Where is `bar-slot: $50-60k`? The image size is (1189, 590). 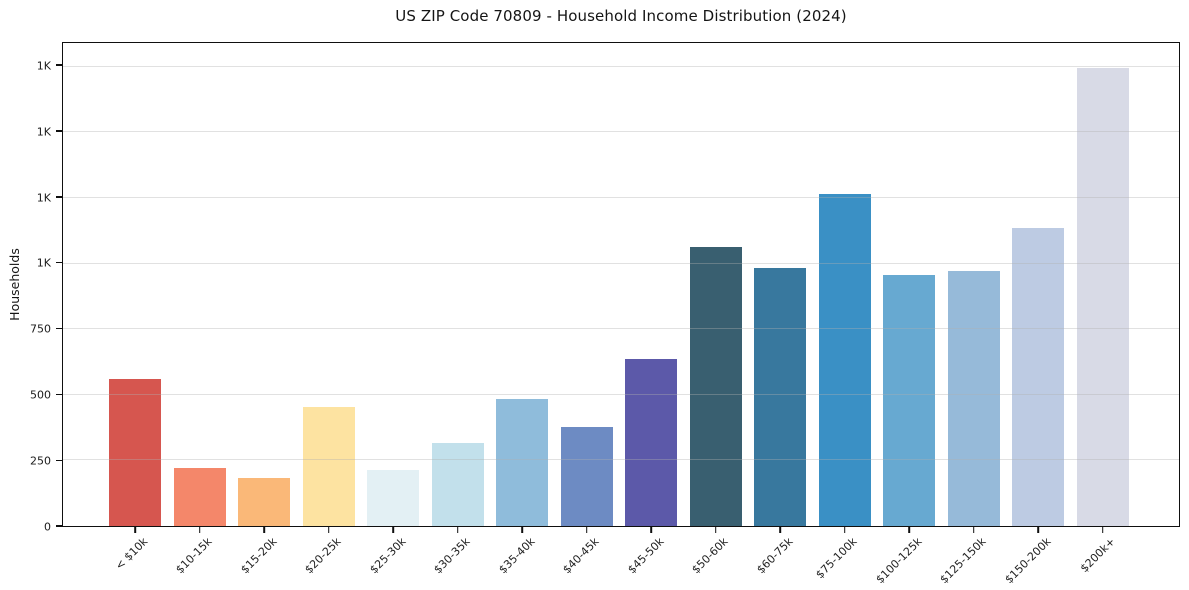
bar-slot: $50-60k is located at coordinates (716, 309).